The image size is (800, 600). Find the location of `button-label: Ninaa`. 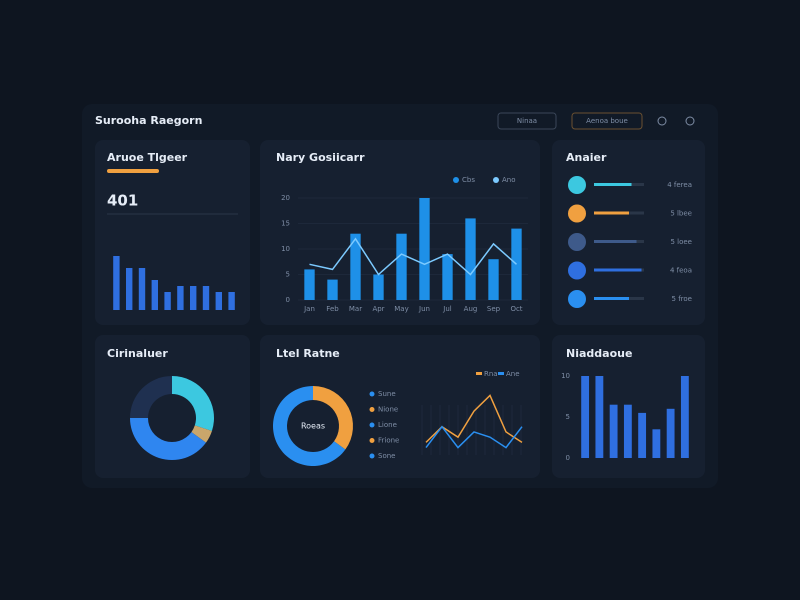

button-label: Ninaa is located at coordinates (527, 121).